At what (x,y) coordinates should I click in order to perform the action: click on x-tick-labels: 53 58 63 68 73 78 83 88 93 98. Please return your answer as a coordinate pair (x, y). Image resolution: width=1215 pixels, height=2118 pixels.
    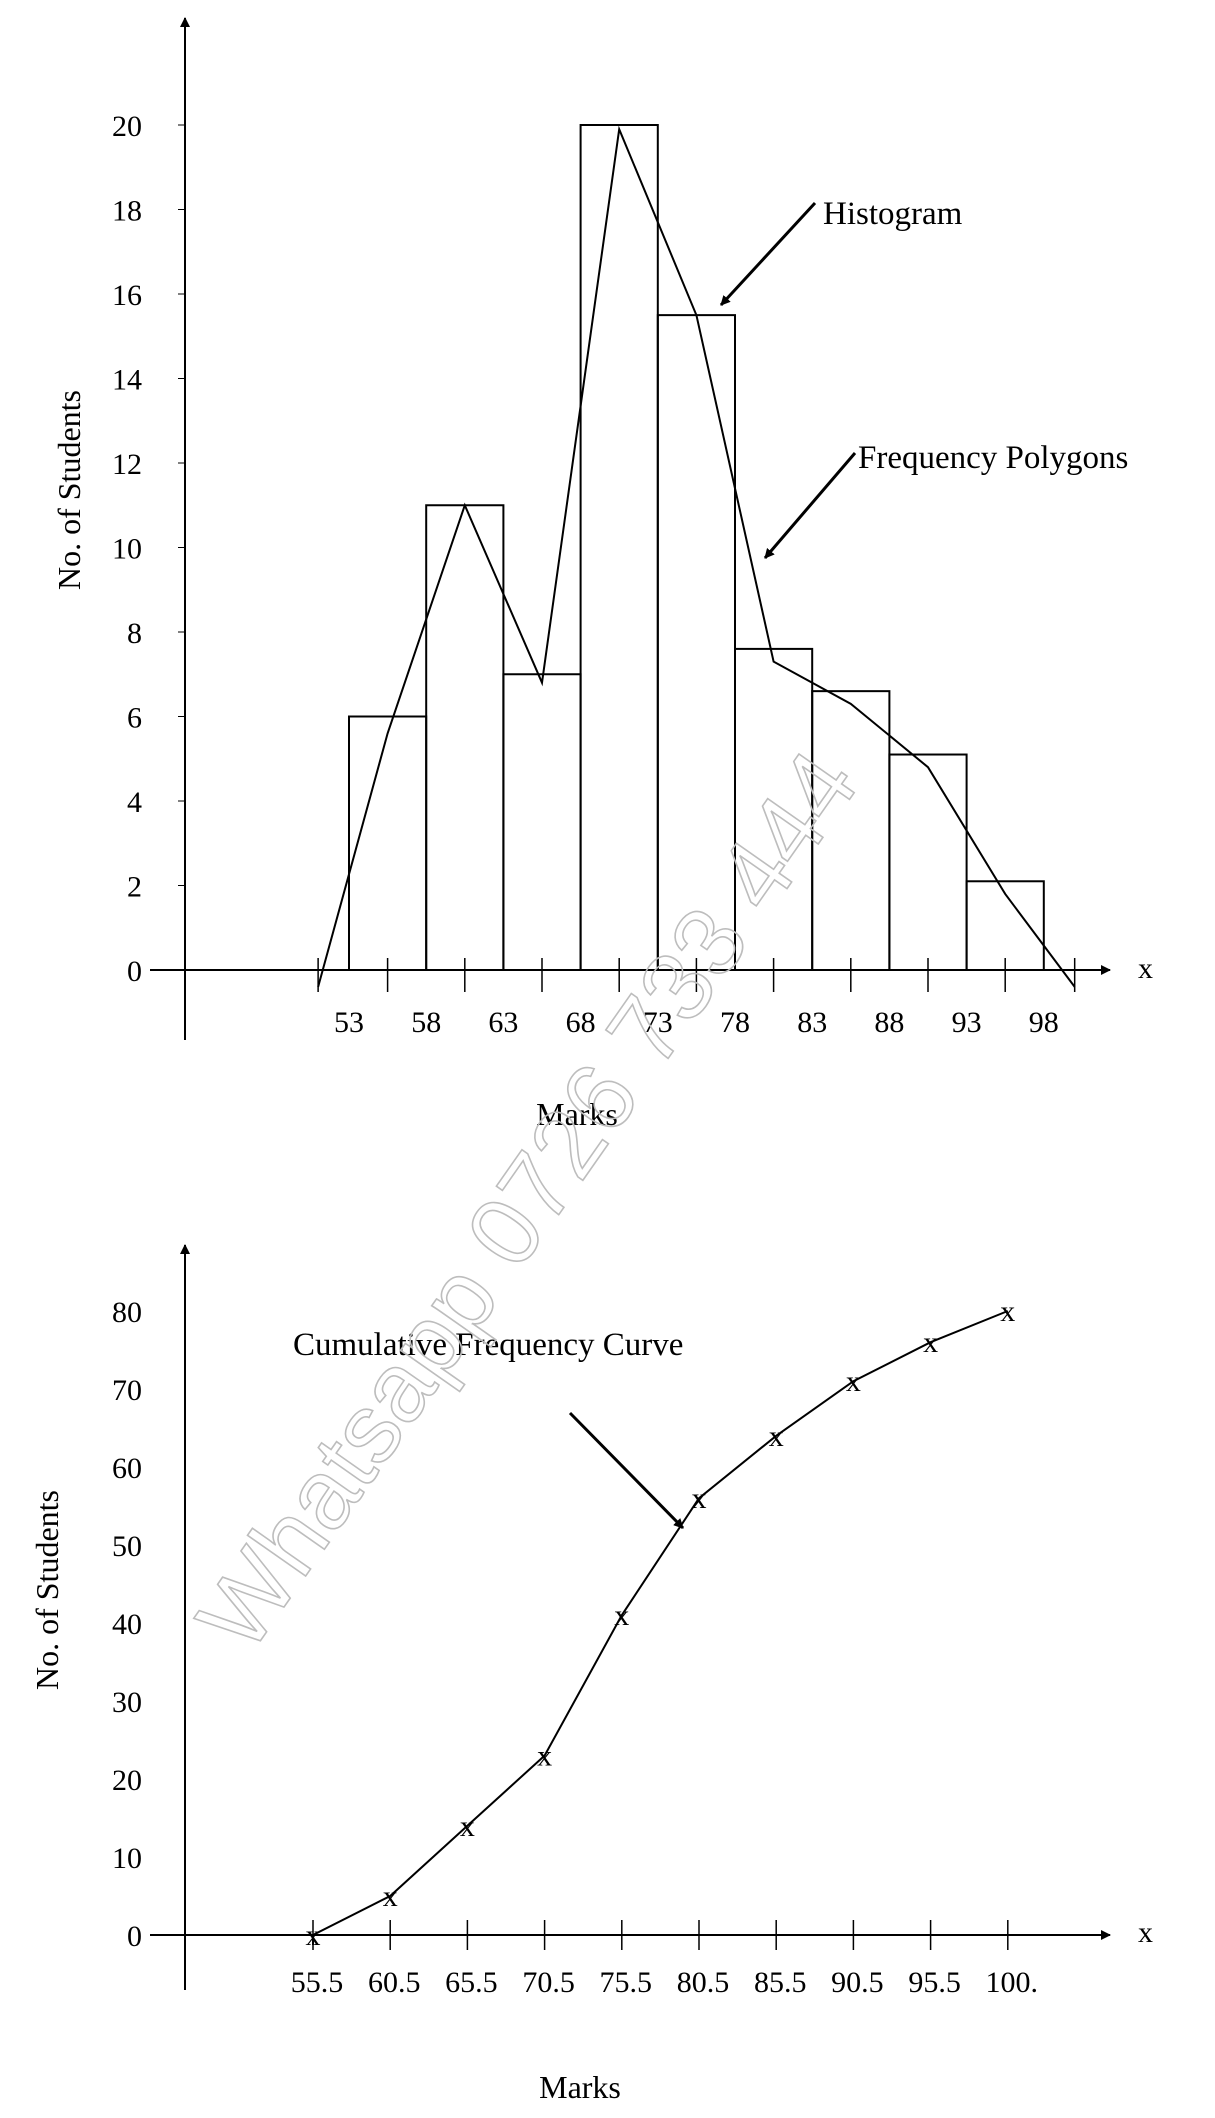
    Looking at the image, I should click on (696, 1022).